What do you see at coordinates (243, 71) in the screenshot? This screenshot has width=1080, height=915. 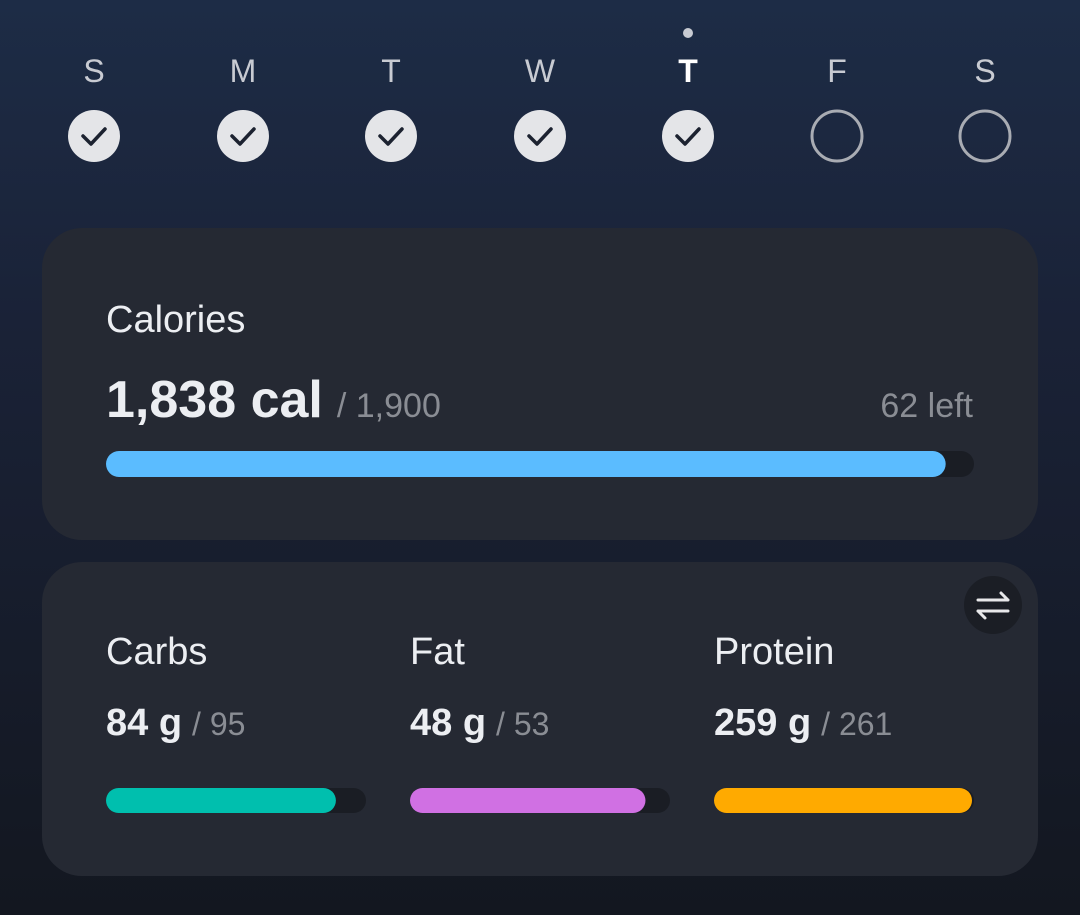 I see `day-label: M` at bounding box center [243, 71].